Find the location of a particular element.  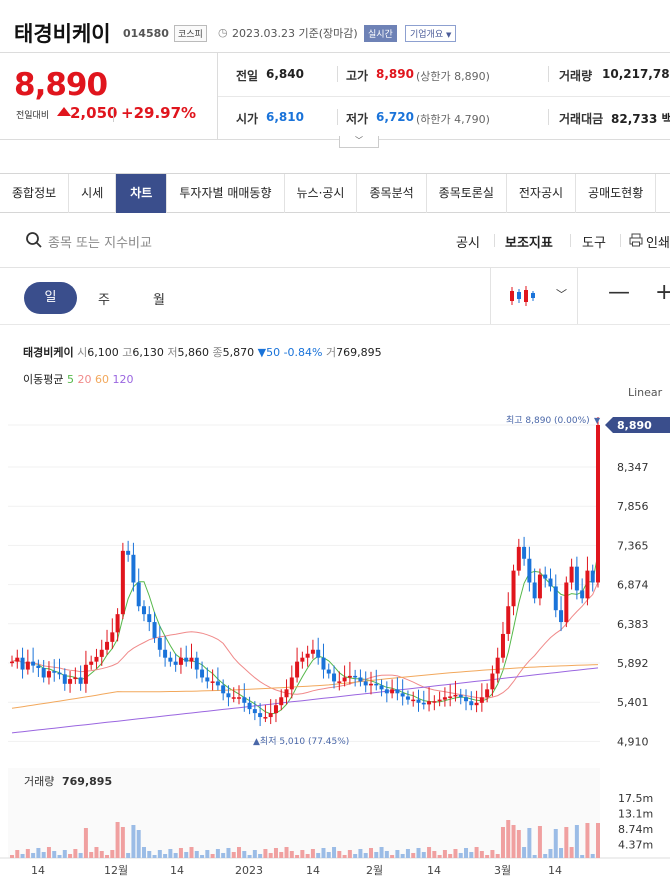

x-axis-label: 2023 is located at coordinates (249, 870).